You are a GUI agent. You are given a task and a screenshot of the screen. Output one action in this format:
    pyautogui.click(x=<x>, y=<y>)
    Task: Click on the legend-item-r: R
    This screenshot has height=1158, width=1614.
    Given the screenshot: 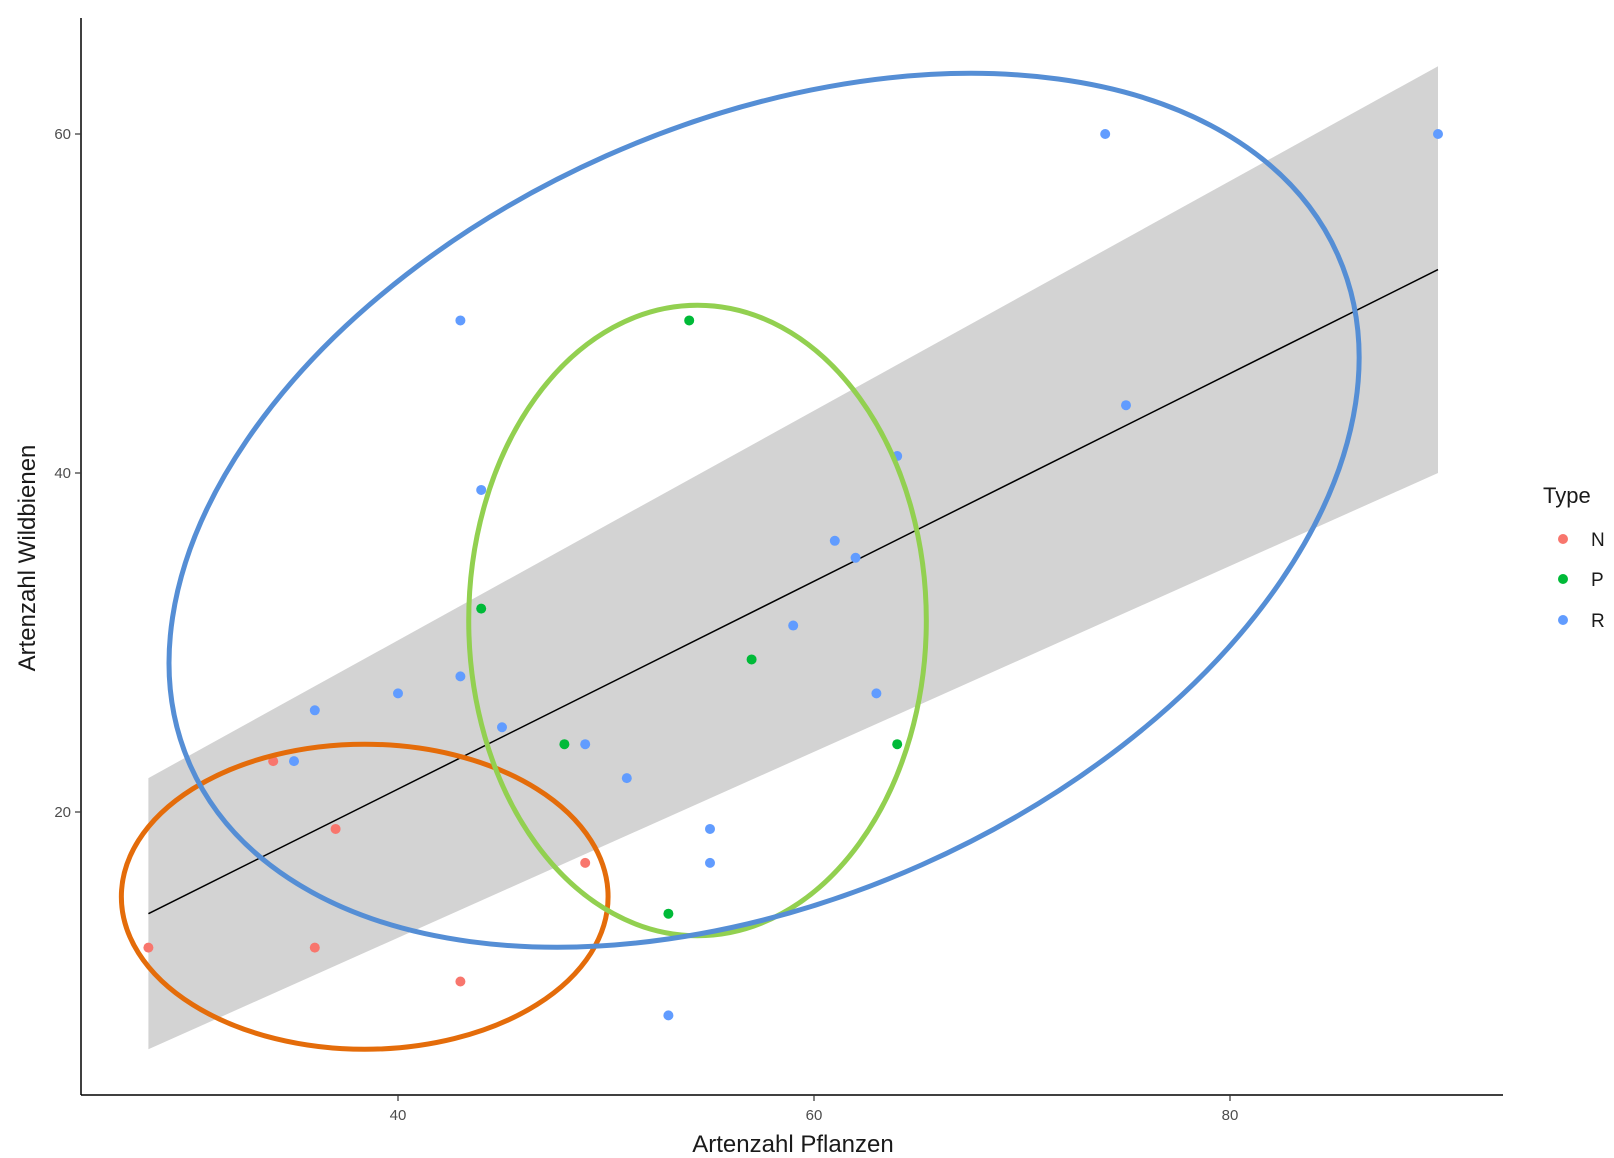 What is the action you would take?
    pyautogui.click(x=1581, y=621)
    